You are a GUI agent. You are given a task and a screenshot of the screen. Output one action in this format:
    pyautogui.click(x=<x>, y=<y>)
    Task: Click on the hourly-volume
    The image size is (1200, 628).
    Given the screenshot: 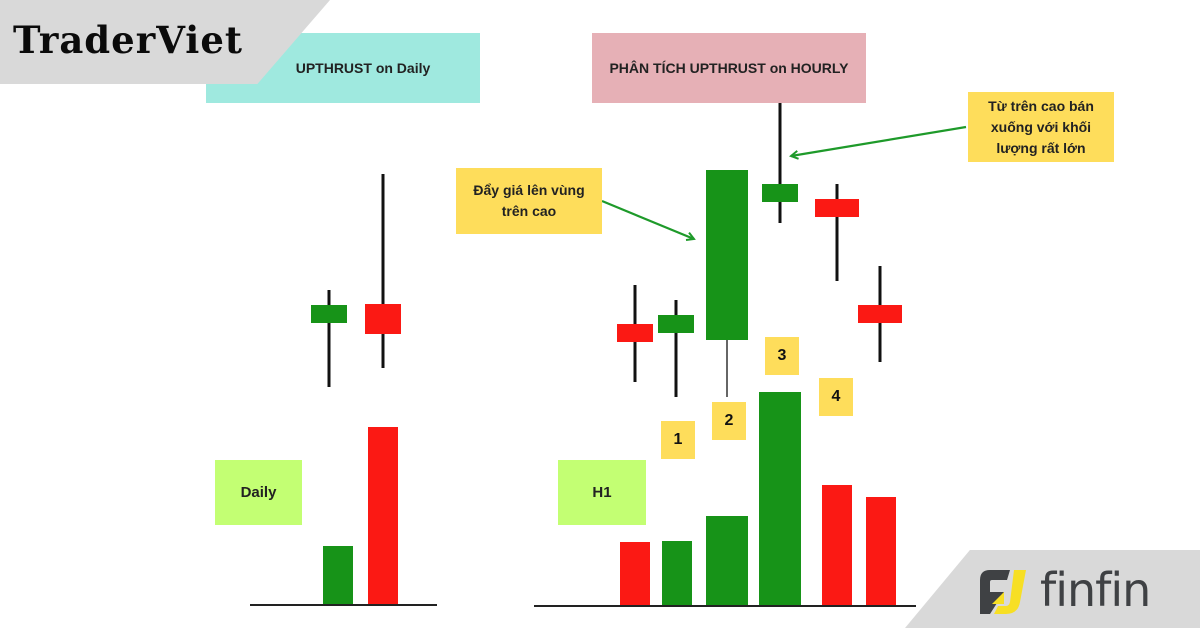 What is the action you would take?
    pyautogui.click(x=725, y=499)
    